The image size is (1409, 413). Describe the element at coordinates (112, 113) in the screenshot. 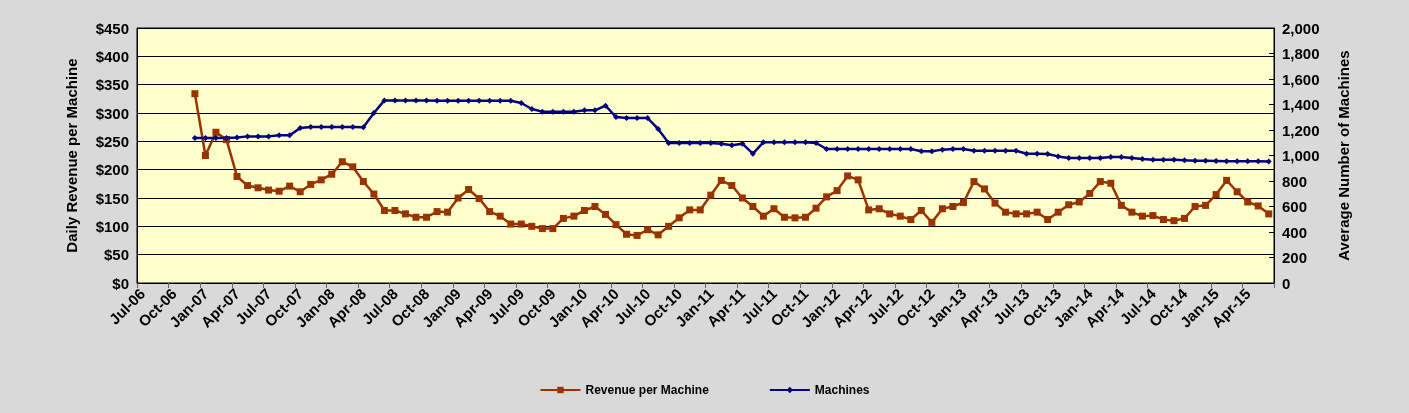

I see `y-tick-label: $300` at that location.